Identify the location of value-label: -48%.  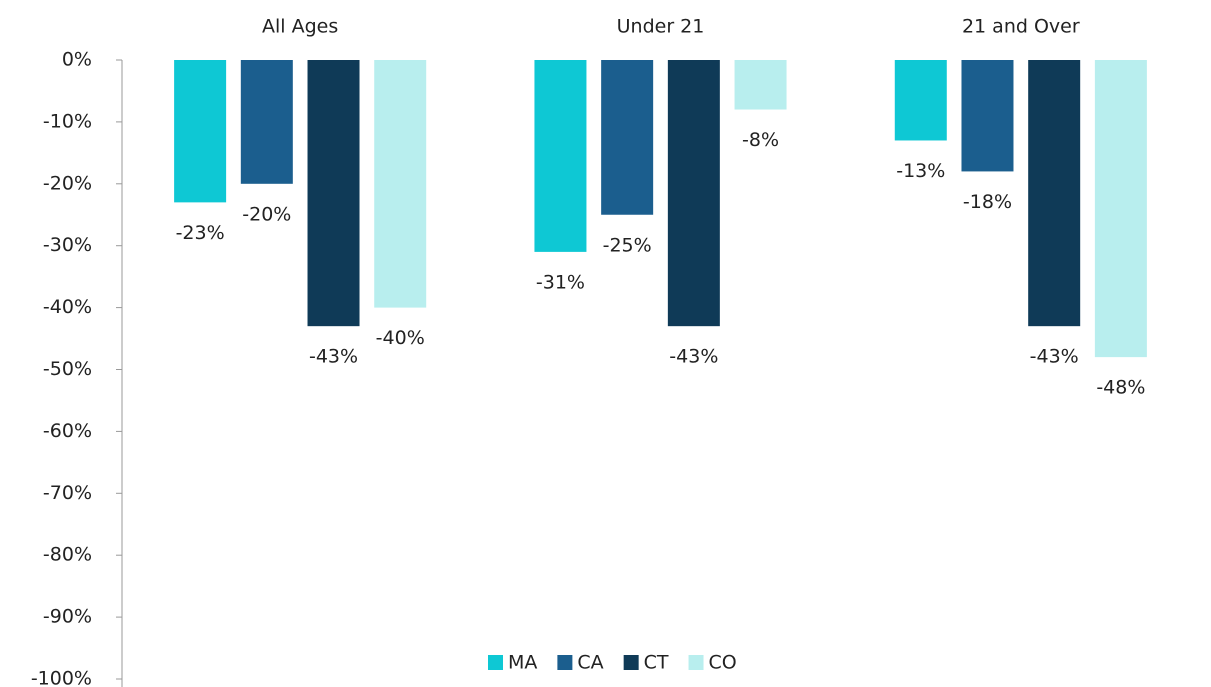
(1120, 388).